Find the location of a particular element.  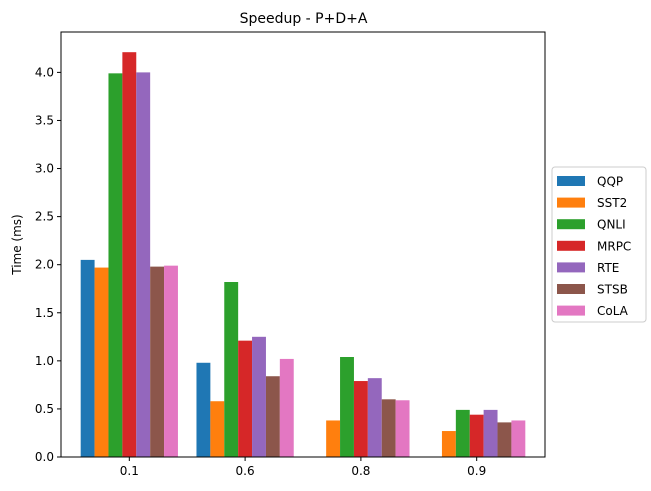

y-tick-label: 0.5 is located at coordinates (44, 409).